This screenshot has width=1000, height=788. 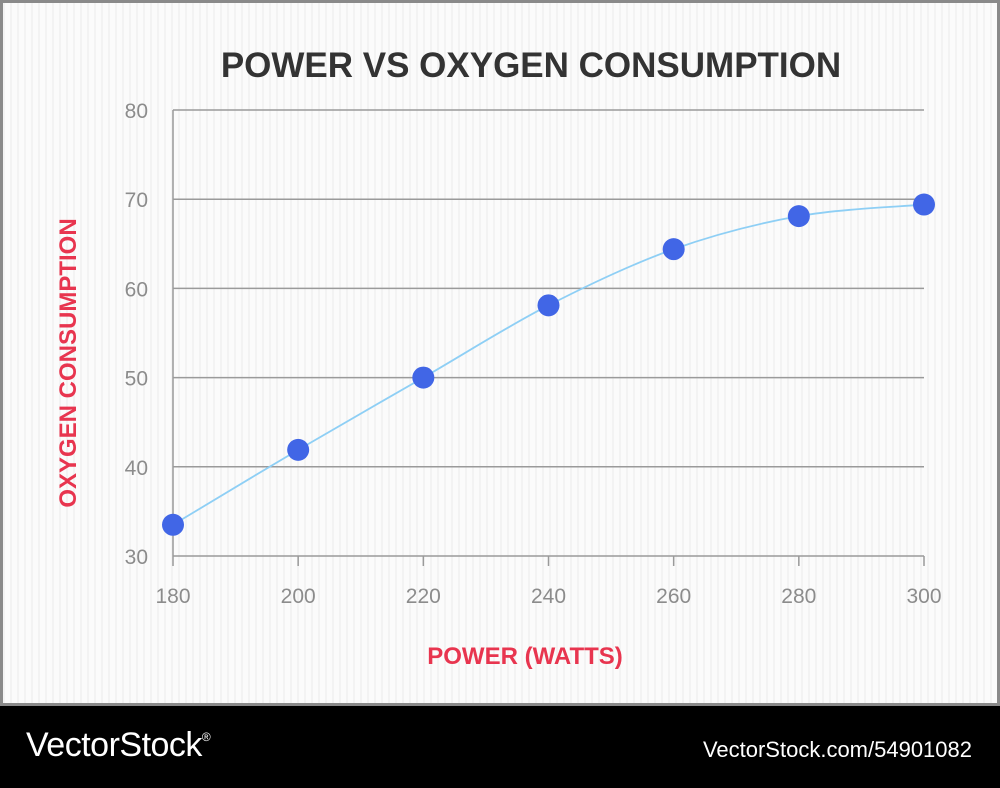 I want to click on y-axis-label: OXYGEN CONSUMPTION, so click(x=68, y=362).